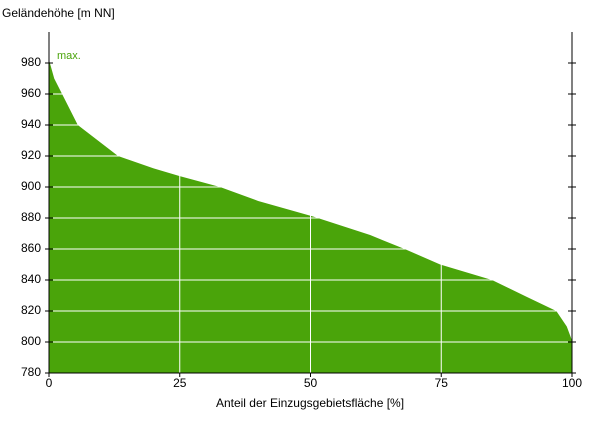 The height and width of the screenshot is (425, 600). I want to click on y-tick-label: 880, so click(31, 217).